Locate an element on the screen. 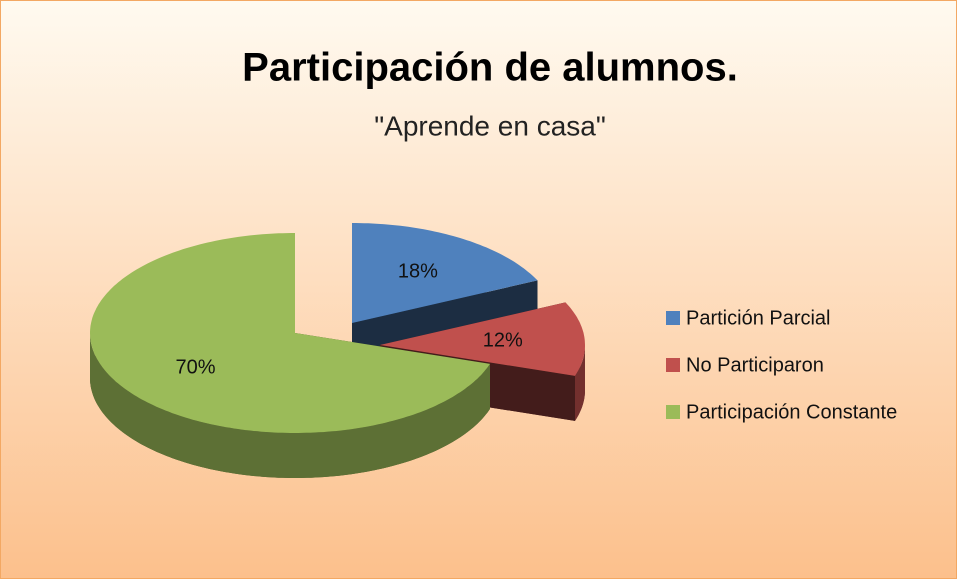 This screenshot has width=957, height=579. legend-label: Partición Parcial is located at coordinates (758, 318).